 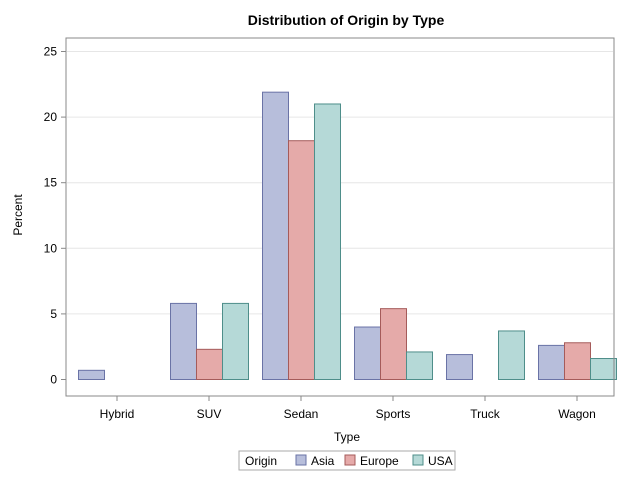 I want to click on legend: Origin Asia Europe USA, so click(x=347, y=460).